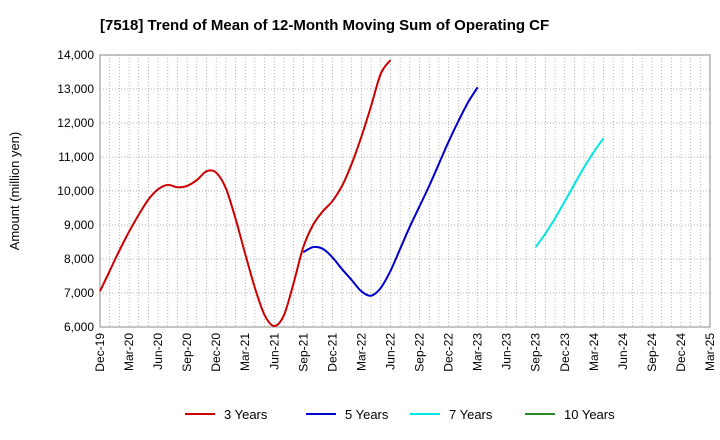 This screenshot has width=720, height=440. Describe the element at coordinates (246, 414) in the screenshot. I see `legend-label-3-years: 3 Years` at that location.